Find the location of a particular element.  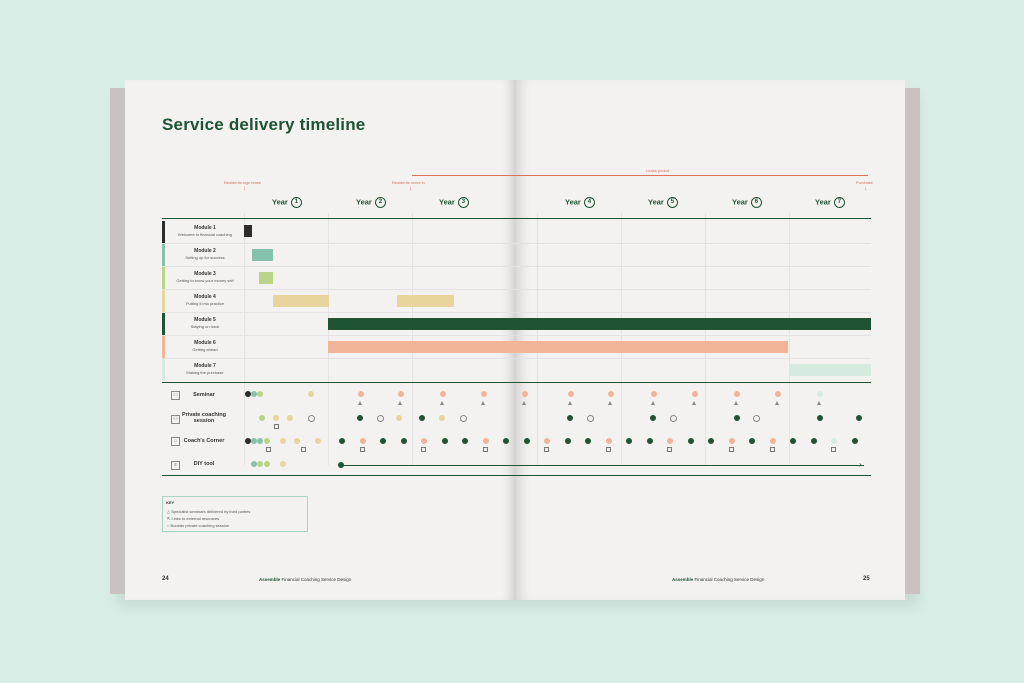

annotation-lease-period: Lease period is located at coordinates (658, 170).